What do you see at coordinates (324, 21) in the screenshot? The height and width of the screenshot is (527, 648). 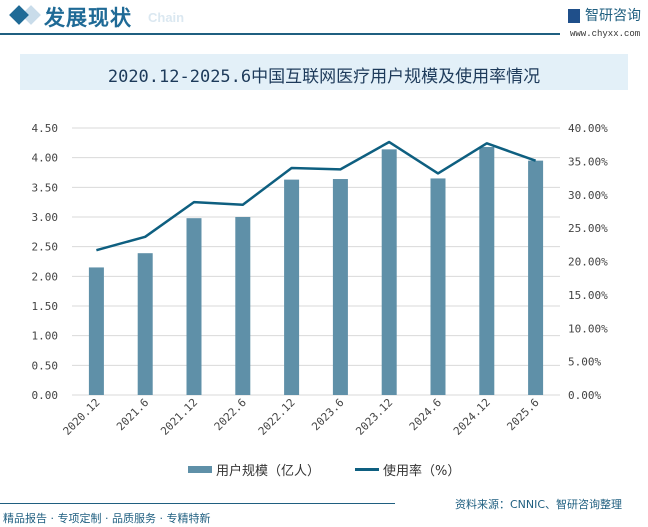 I see `header: 发展现状 Chain 智研咨询 www.chyxx.com` at bounding box center [324, 21].